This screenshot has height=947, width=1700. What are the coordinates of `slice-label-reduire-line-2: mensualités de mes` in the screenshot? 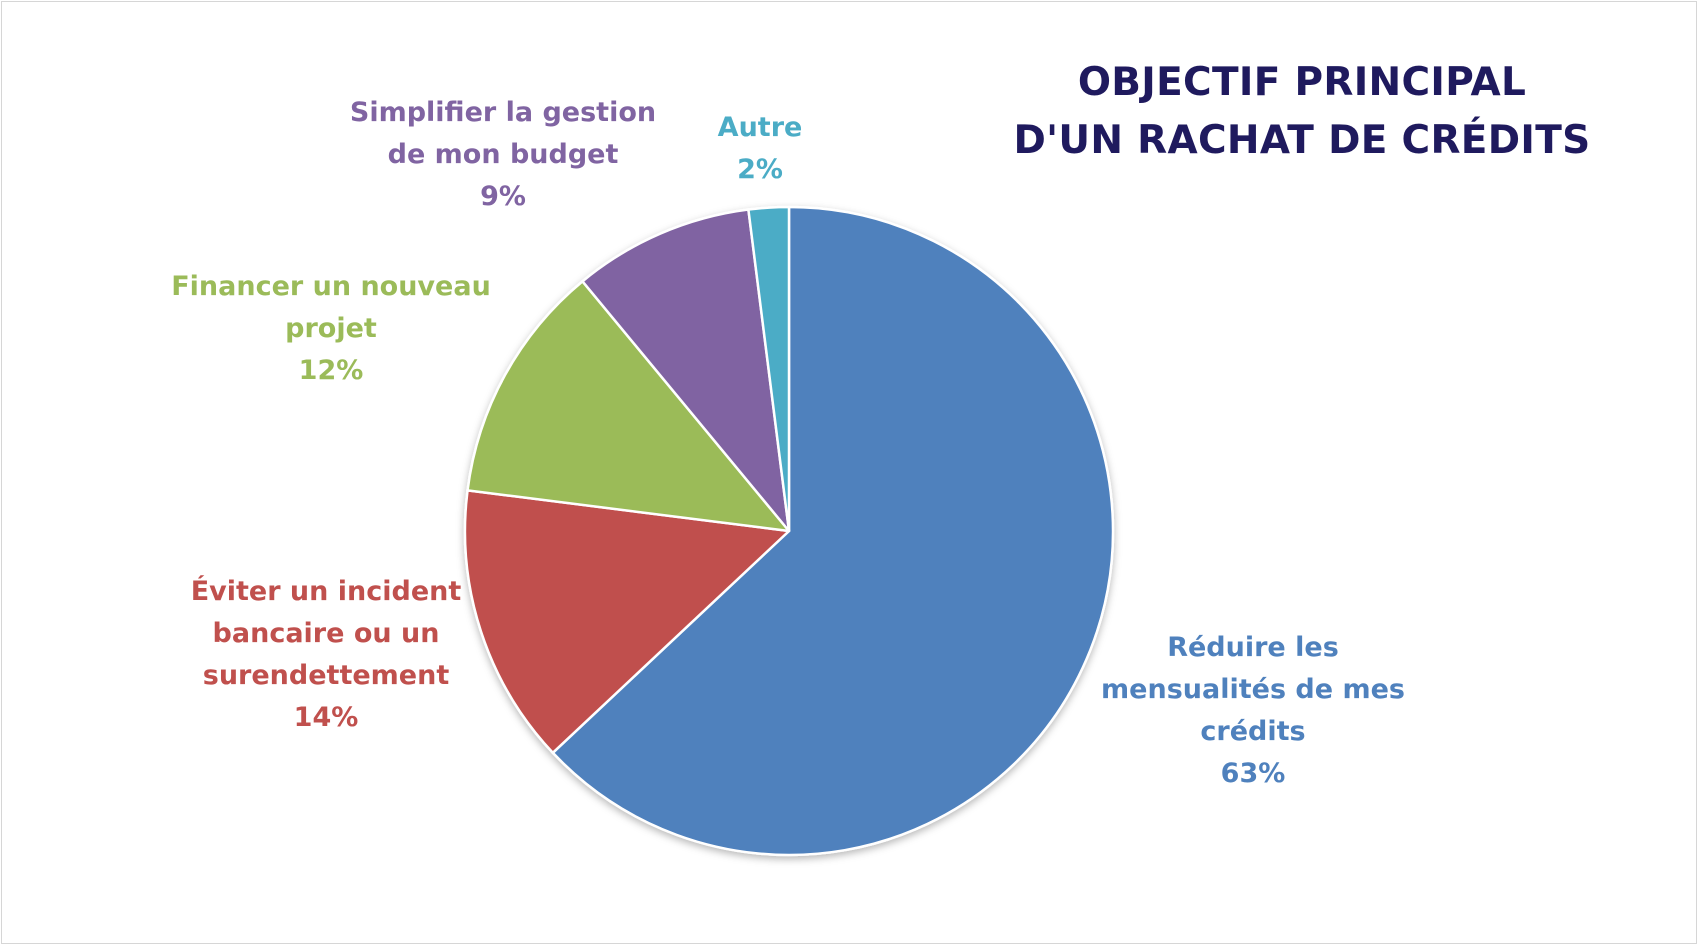 It's located at (1253, 689).